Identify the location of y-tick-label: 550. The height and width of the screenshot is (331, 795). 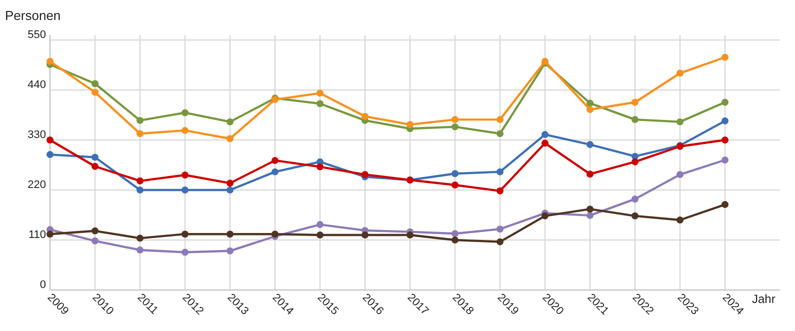
(37, 35).